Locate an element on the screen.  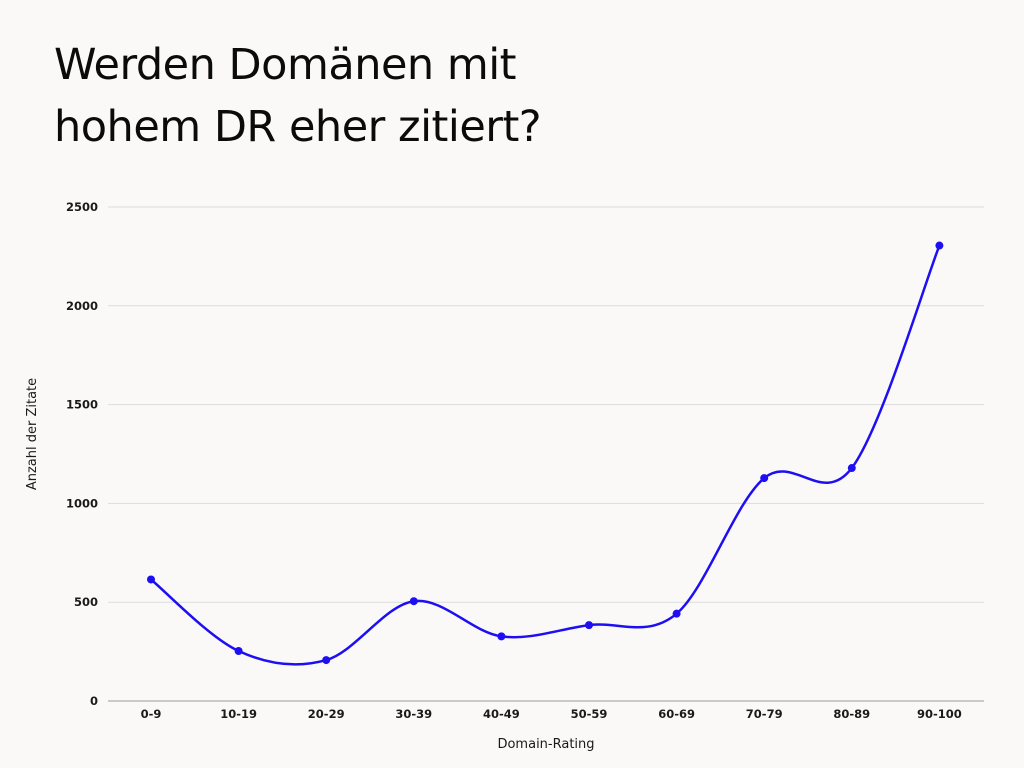
x-axis-title: Domain-Rating is located at coordinates (545, 744).